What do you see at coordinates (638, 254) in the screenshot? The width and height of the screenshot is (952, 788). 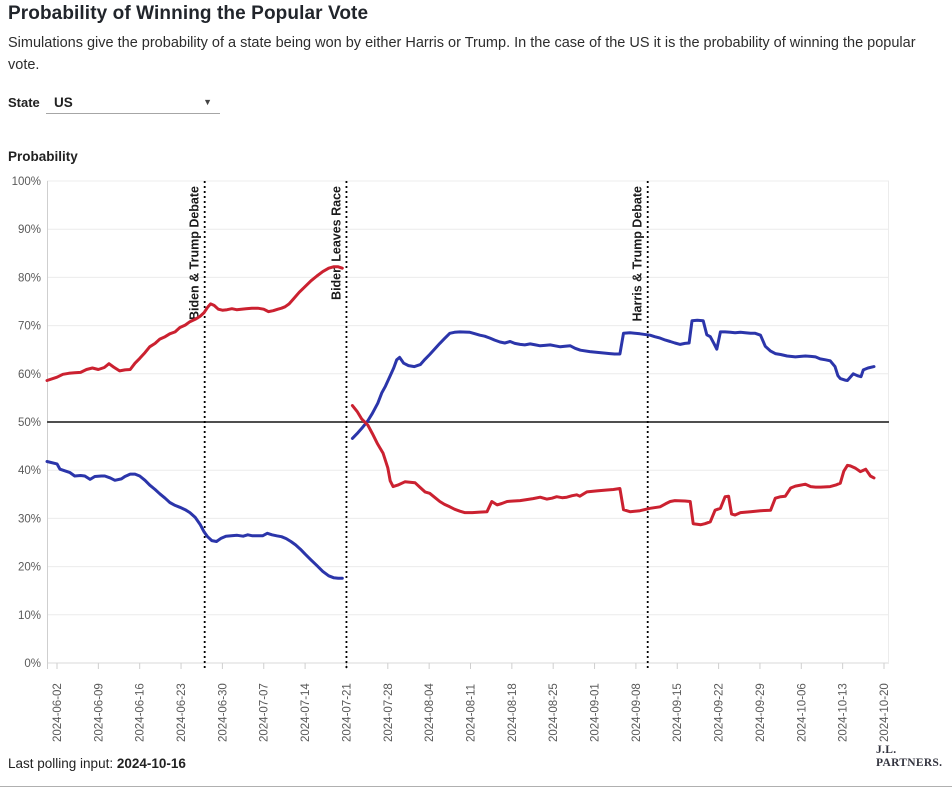 I see `event-label: Harris & Trump Debate` at bounding box center [638, 254].